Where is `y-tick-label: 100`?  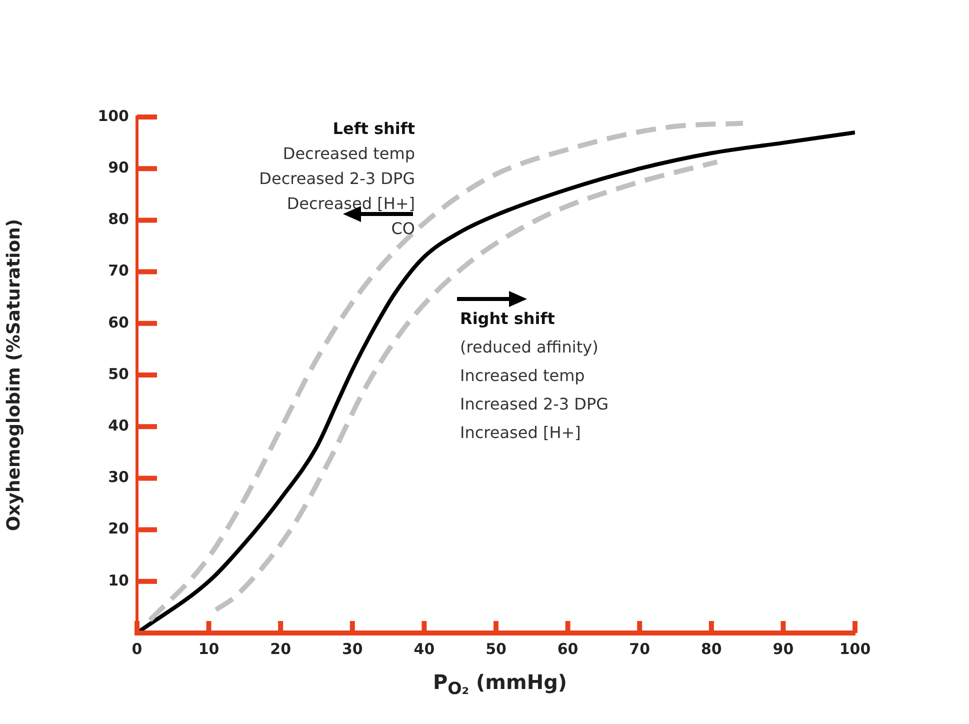 y-tick-label: 100 is located at coordinates (113, 115).